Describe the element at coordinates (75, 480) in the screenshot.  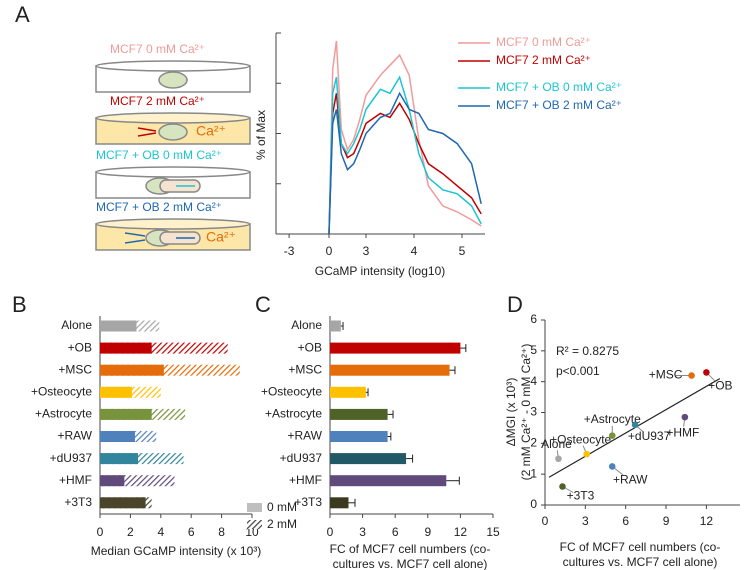
I see `category-label: +HMF` at that location.